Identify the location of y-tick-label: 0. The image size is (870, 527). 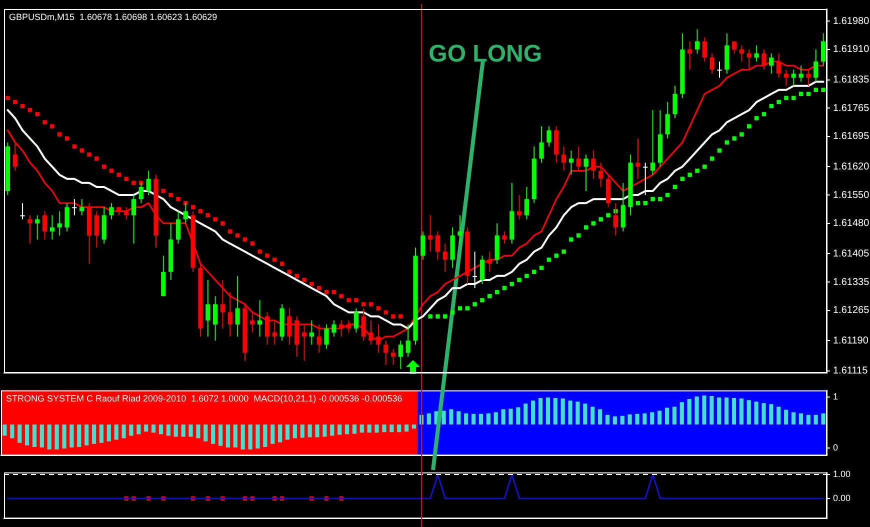
(835, 447).